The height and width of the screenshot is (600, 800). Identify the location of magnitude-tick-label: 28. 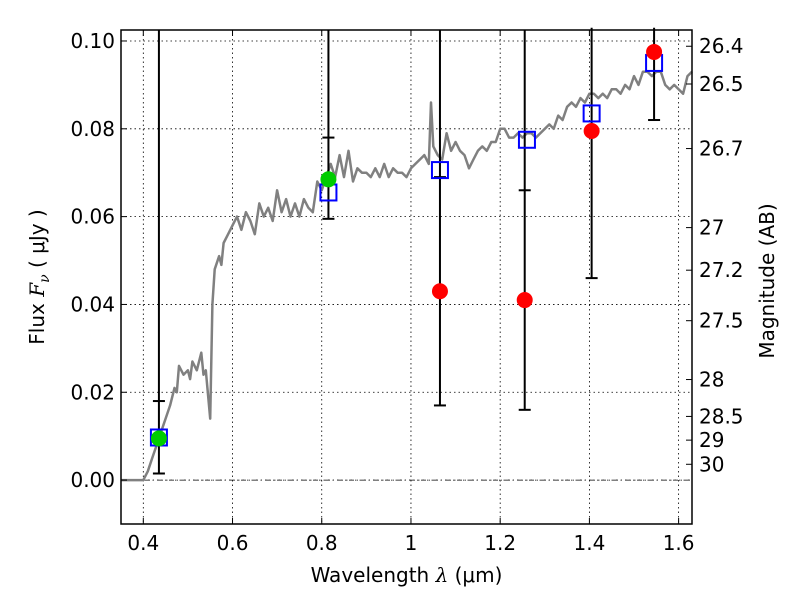
(711, 380).